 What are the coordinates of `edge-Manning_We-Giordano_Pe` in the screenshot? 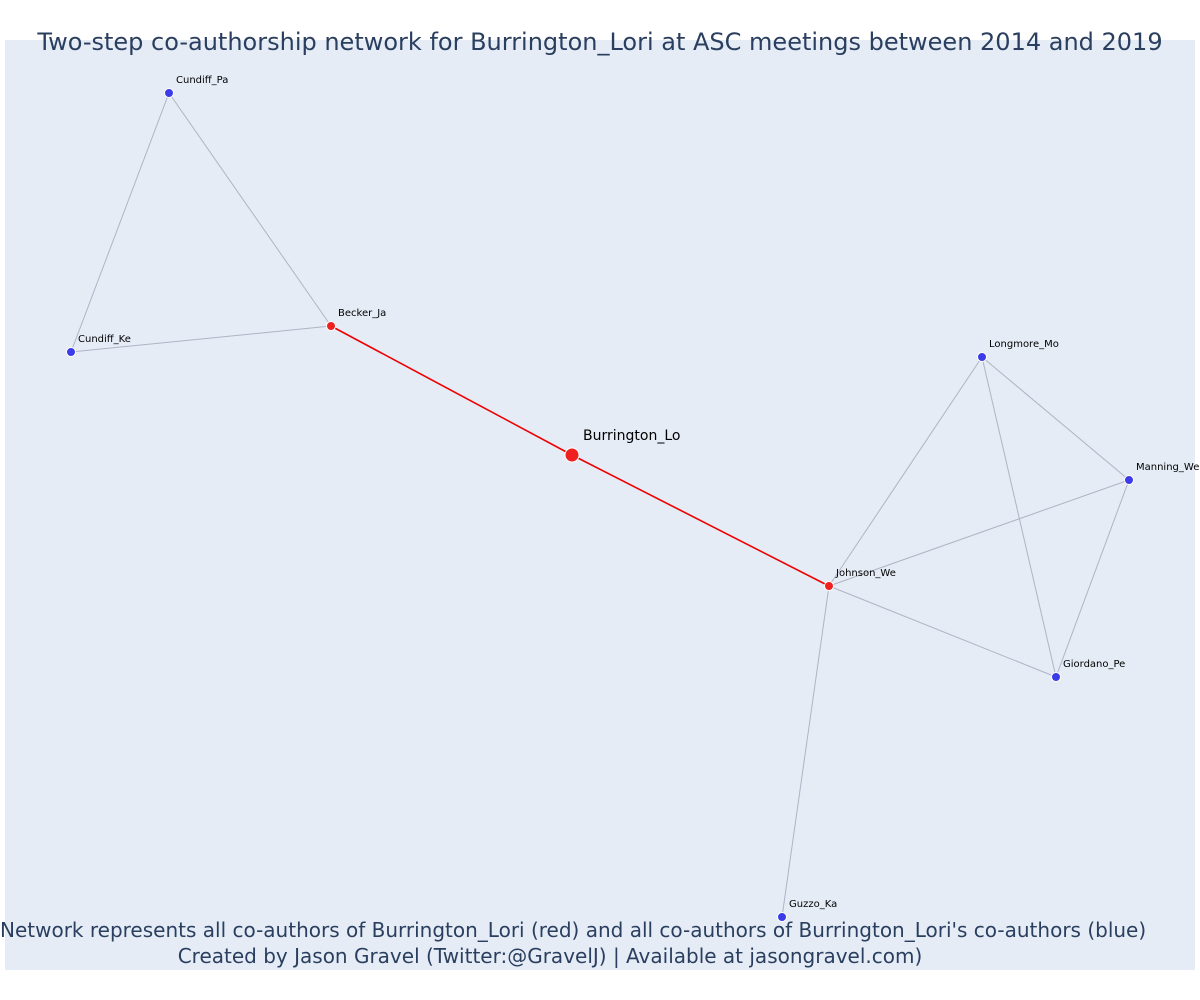 It's located at (1092, 578).